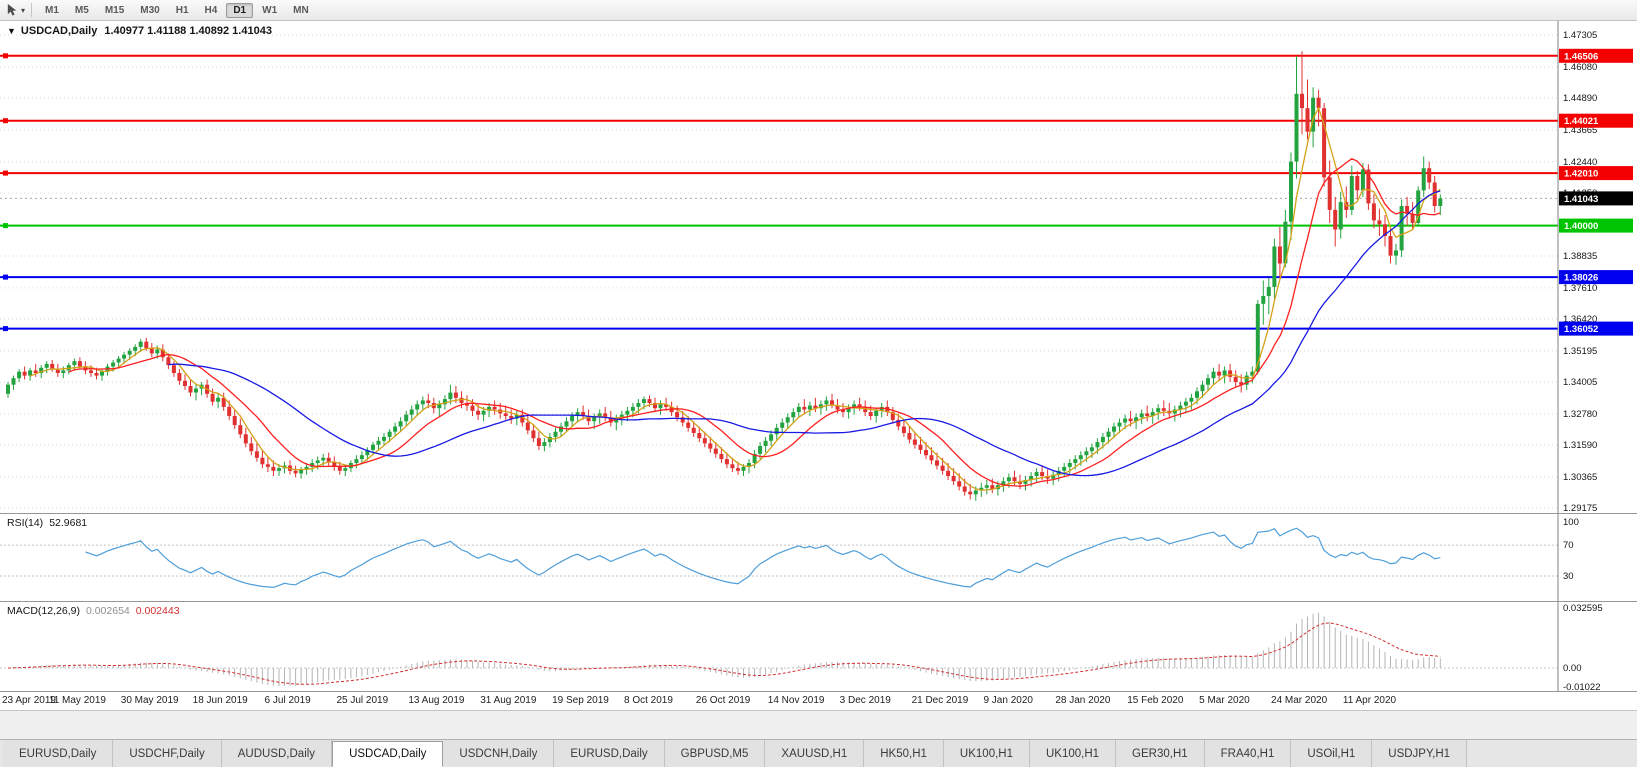 The image size is (1637, 767). Describe the element at coordinates (715, 753) in the screenshot. I see `chart-tab-gbpusd-m5: GBPUSD,M5` at that location.